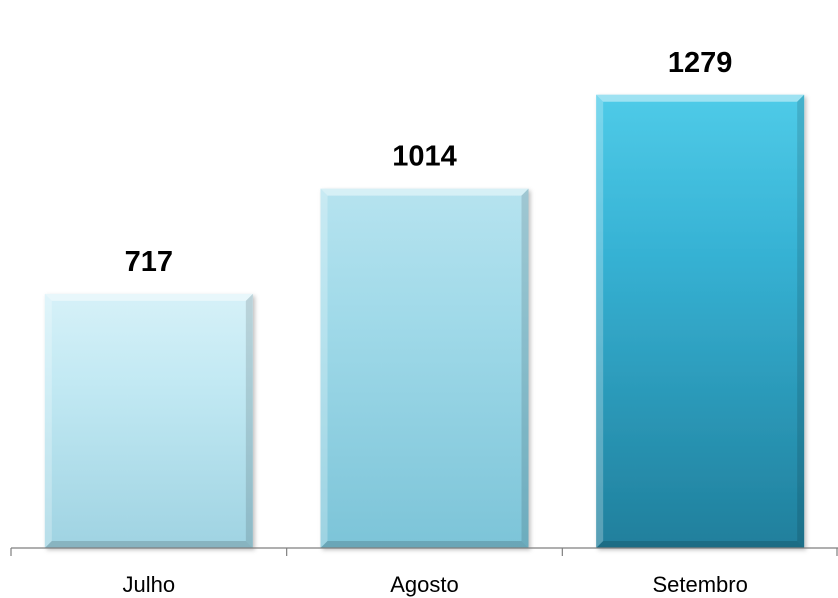  What do you see at coordinates (424, 584) in the screenshot?
I see `x-tick-label: Agosto` at bounding box center [424, 584].